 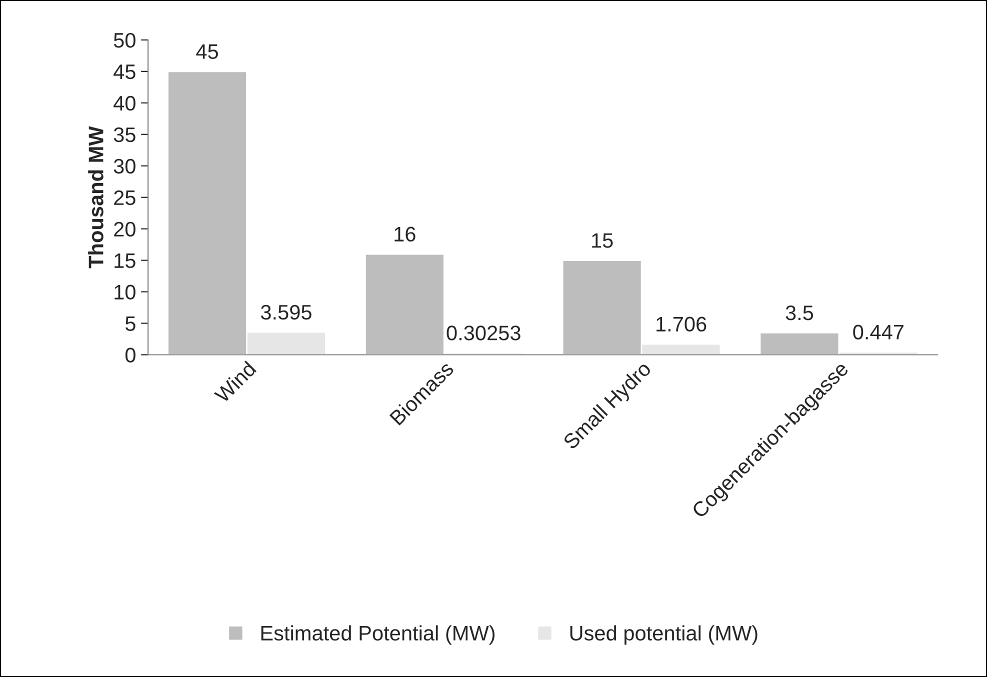 What do you see at coordinates (125, 292) in the screenshot?
I see `y-tick-label: 10` at bounding box center [125, 292].